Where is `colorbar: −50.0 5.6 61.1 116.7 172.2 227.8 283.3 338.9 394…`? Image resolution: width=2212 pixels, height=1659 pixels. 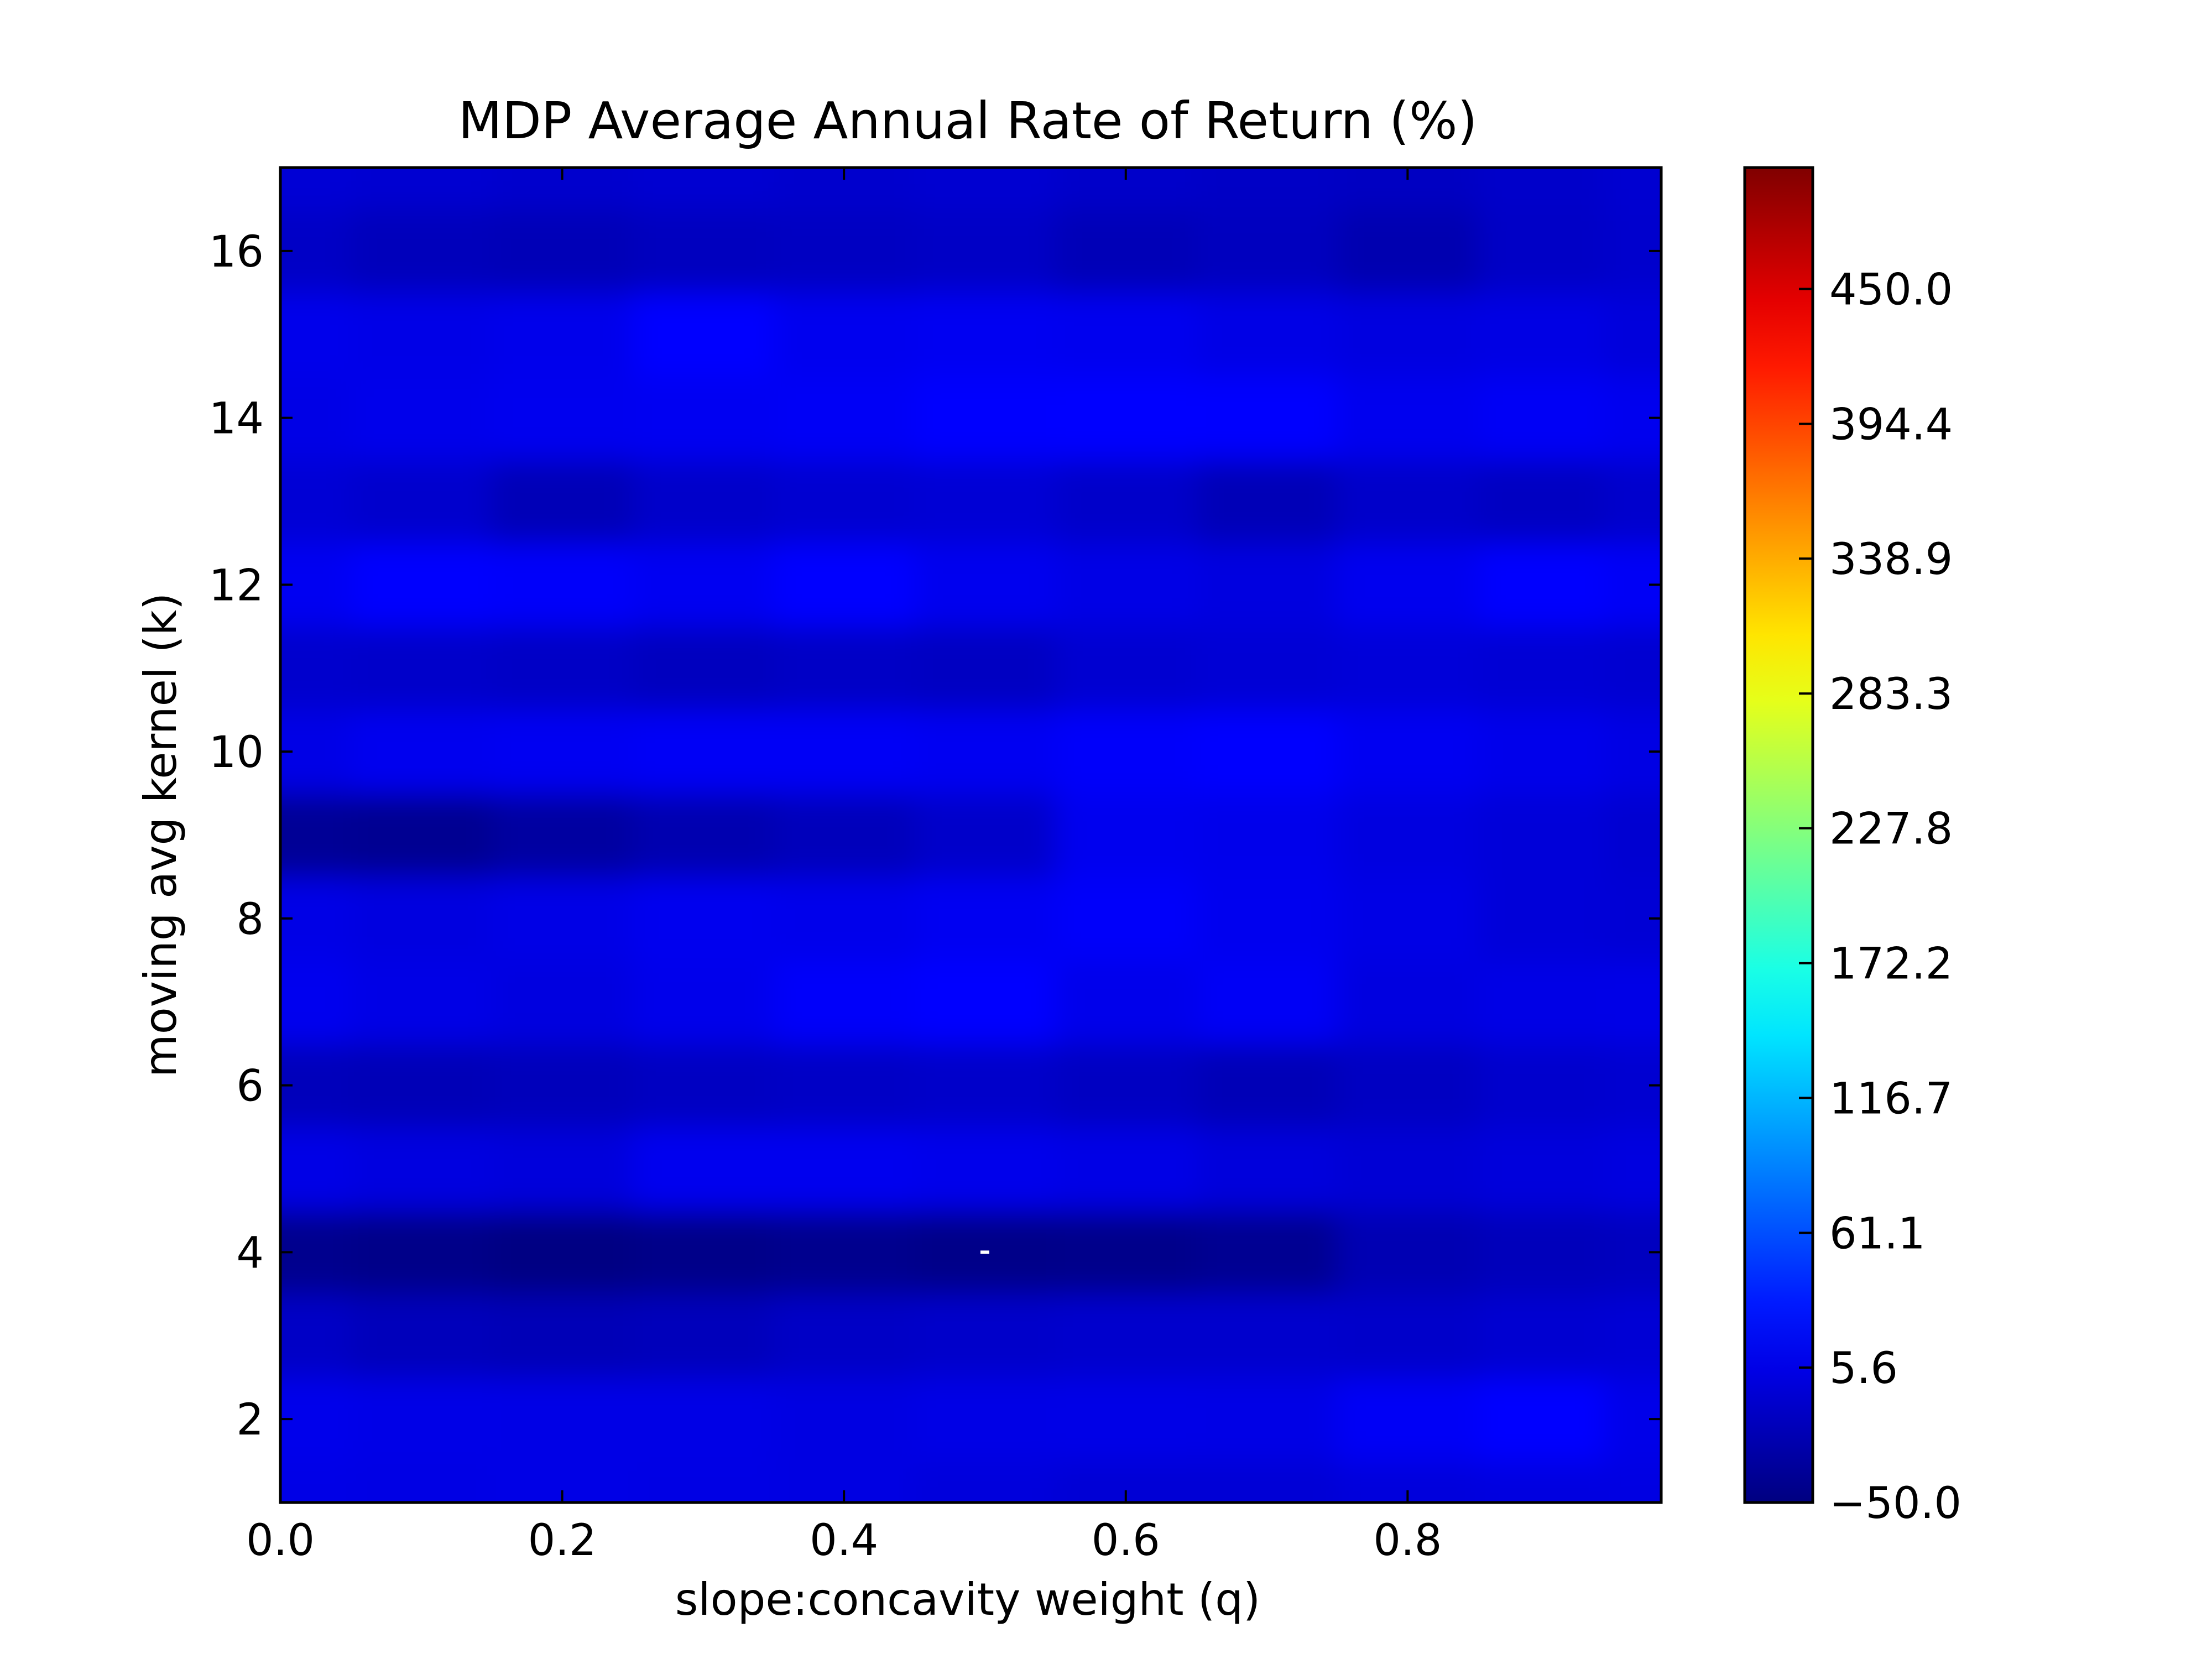 colorbar: −50.0 5.6 61.1 116.7 172.2 227.8 283.3 338.9 394… is located at coordinates (1852, 847).